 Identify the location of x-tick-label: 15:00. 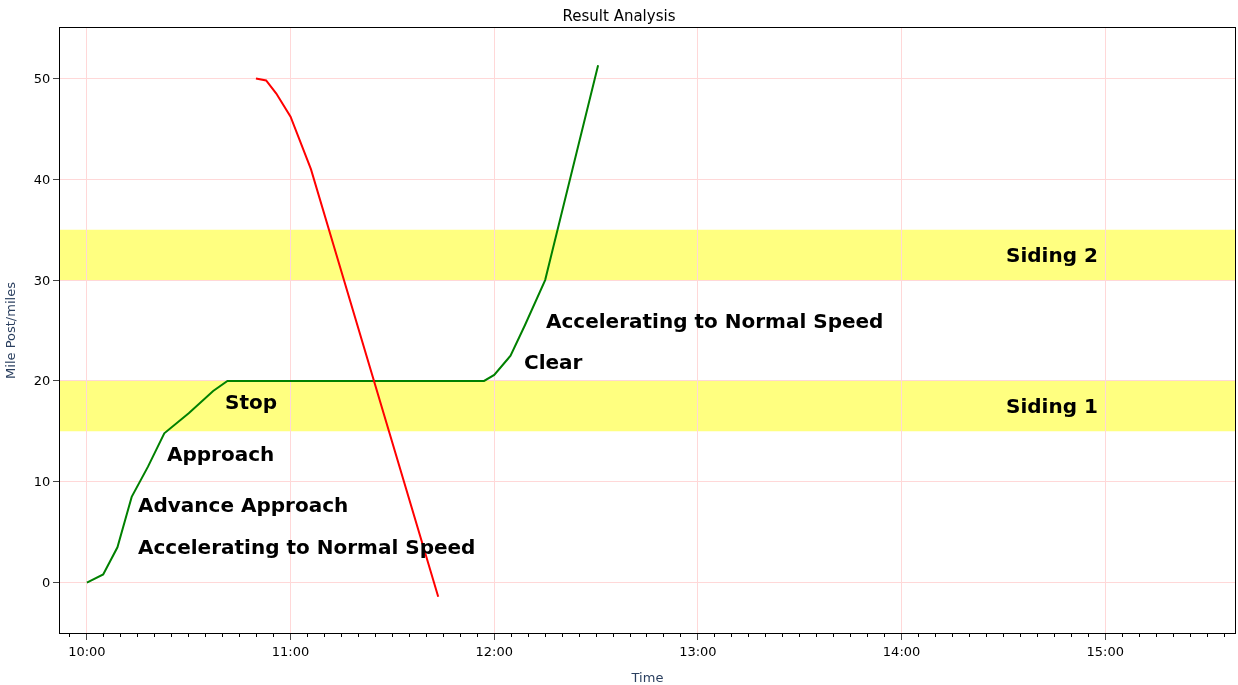
(1105, 651).